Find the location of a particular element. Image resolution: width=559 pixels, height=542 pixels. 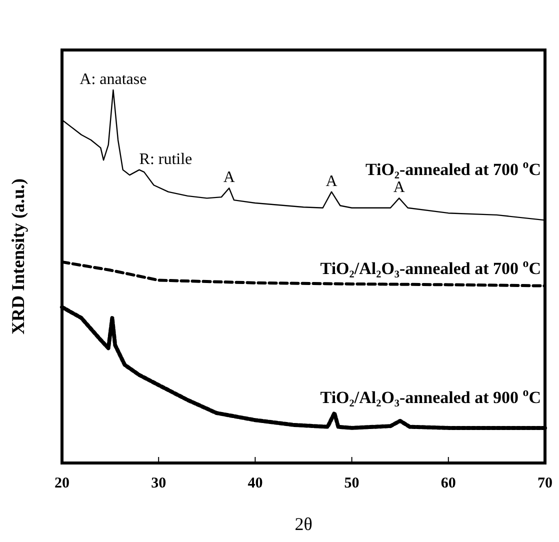

y-axis-title: XRD Intensity (a.u.) is located at coordinates (18, 256).